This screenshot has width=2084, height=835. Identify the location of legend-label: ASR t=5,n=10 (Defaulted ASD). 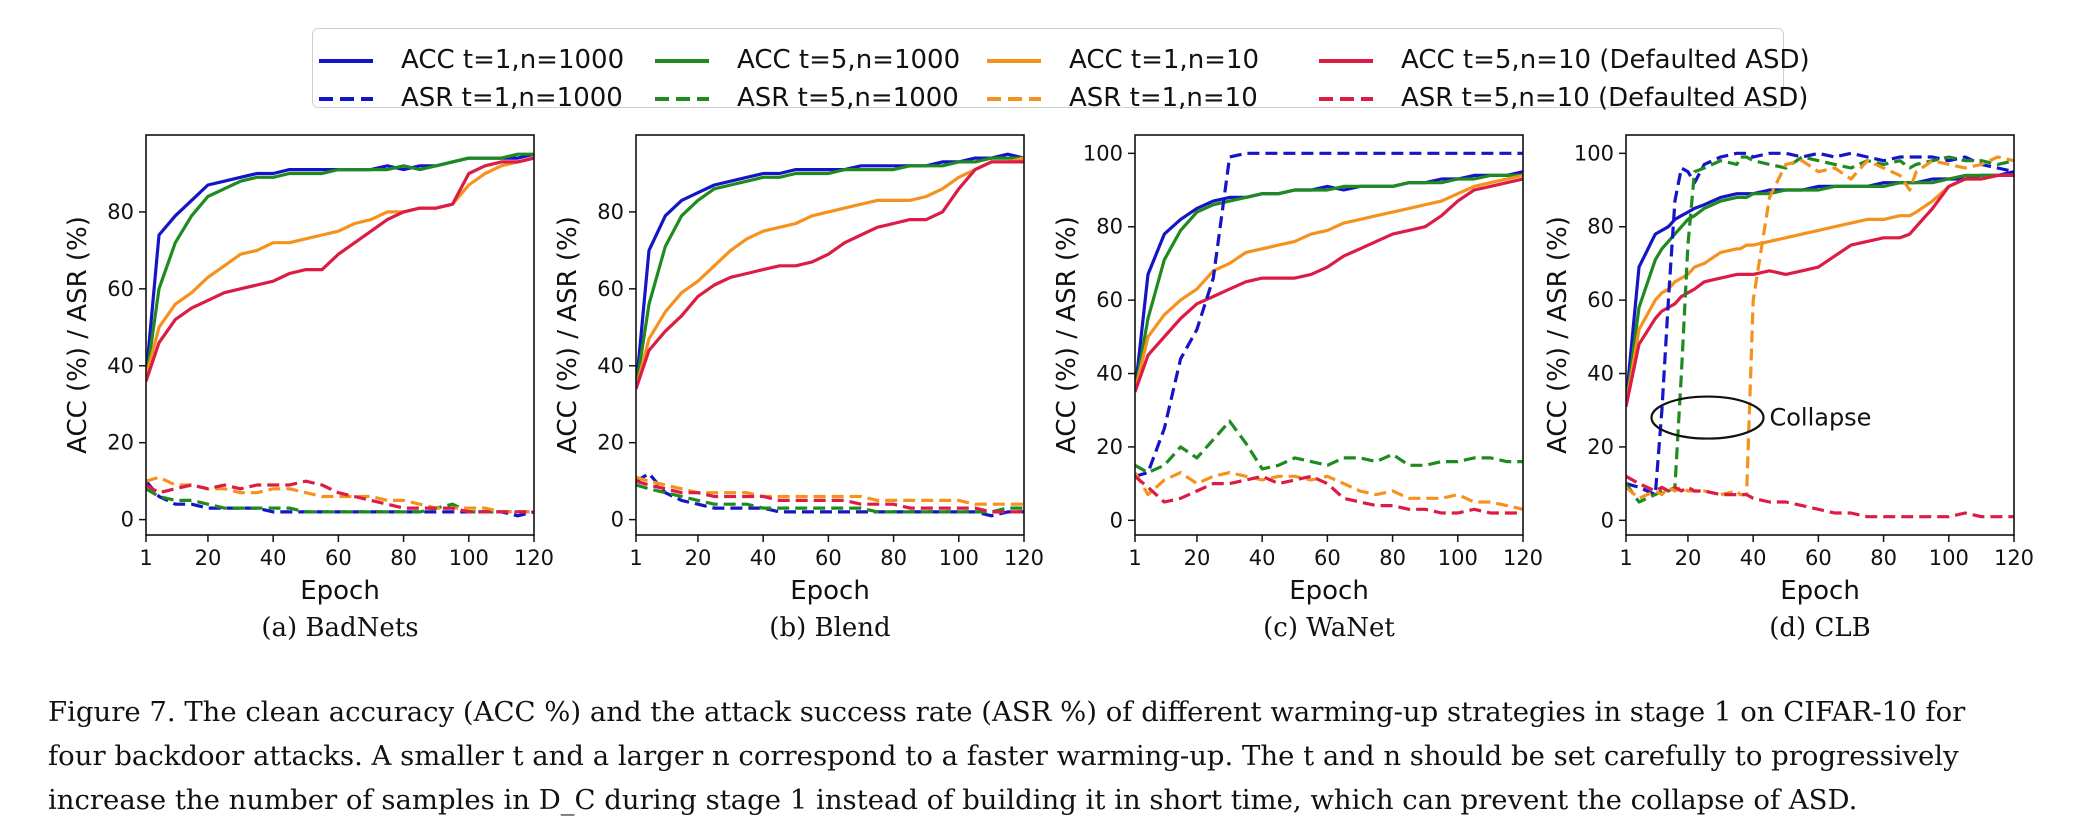
(1605, 98).